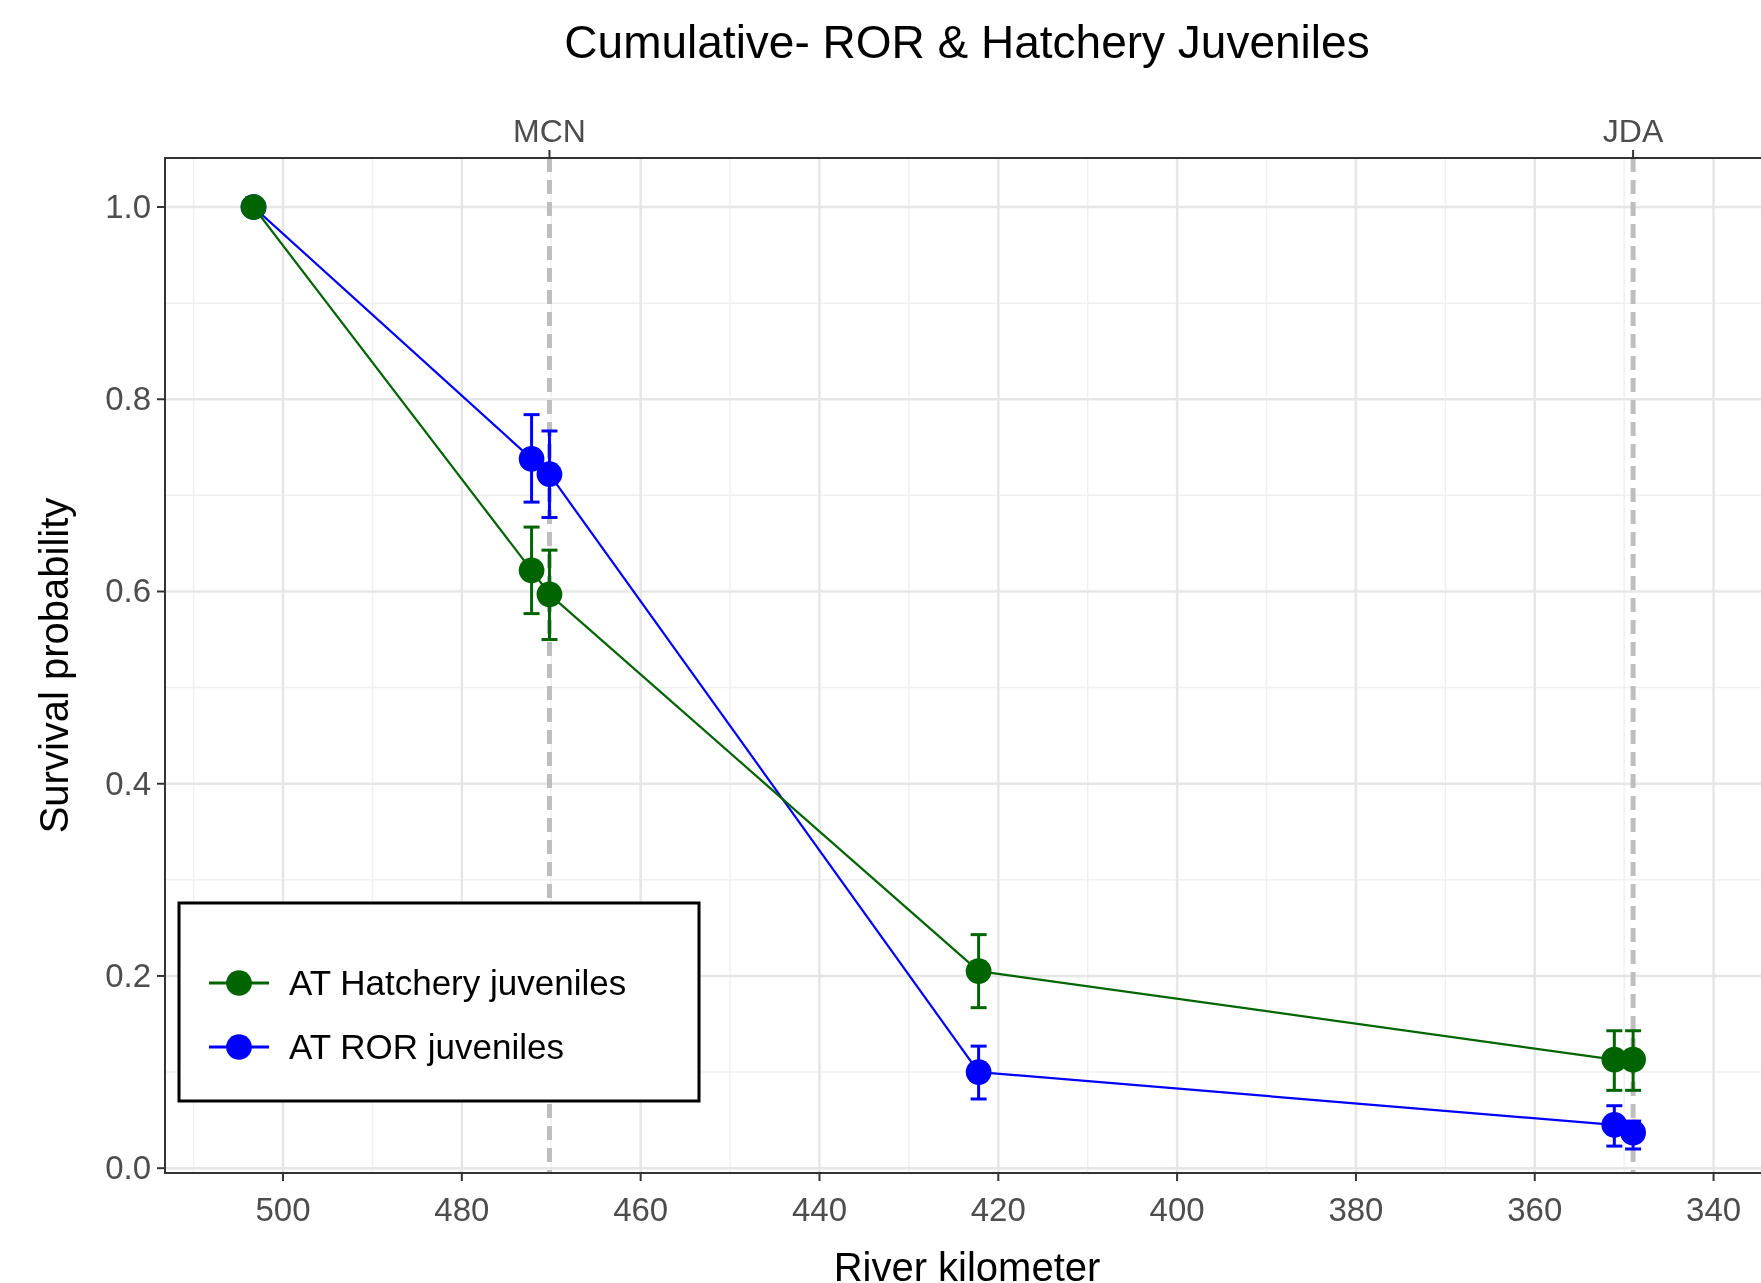  Describe the element at coordinates (1535, 1209) in the screenshot. I see `x-tick-label: 360` at that location.